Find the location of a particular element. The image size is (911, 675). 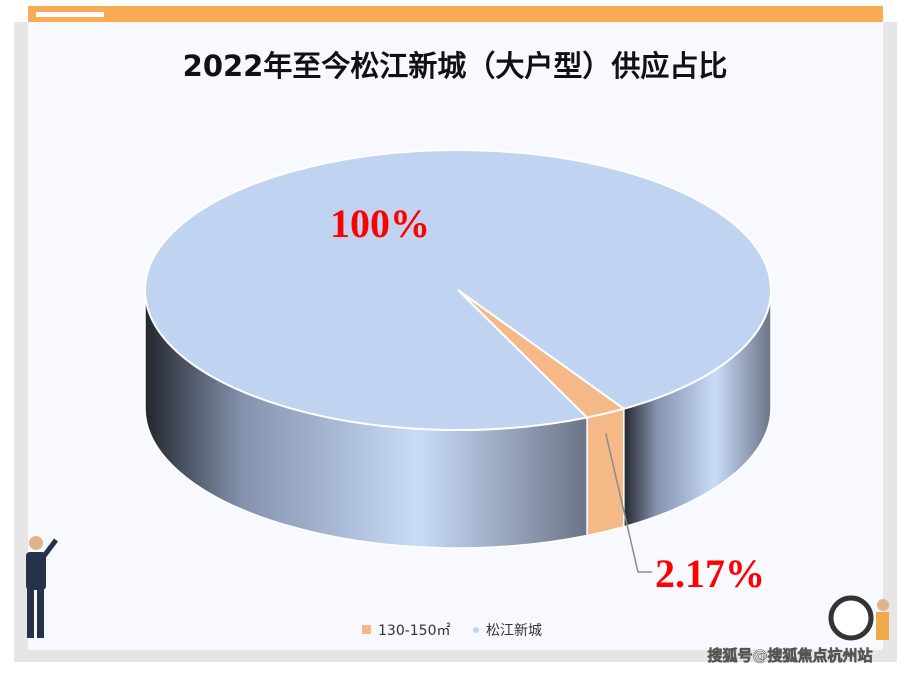

leader-line is located at coordinates (628, 503).